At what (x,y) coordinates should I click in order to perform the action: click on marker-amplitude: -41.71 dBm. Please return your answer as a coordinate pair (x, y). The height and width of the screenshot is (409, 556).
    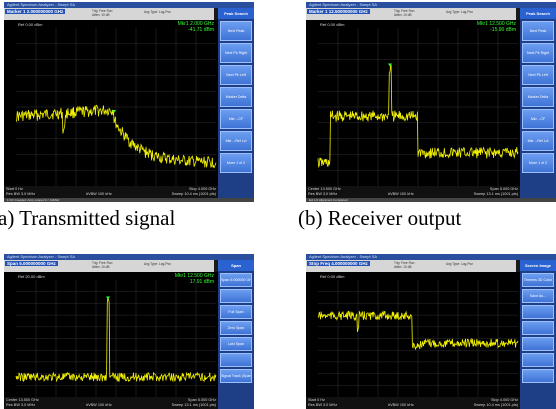
    Looking at the image, I should click on (196, 31).